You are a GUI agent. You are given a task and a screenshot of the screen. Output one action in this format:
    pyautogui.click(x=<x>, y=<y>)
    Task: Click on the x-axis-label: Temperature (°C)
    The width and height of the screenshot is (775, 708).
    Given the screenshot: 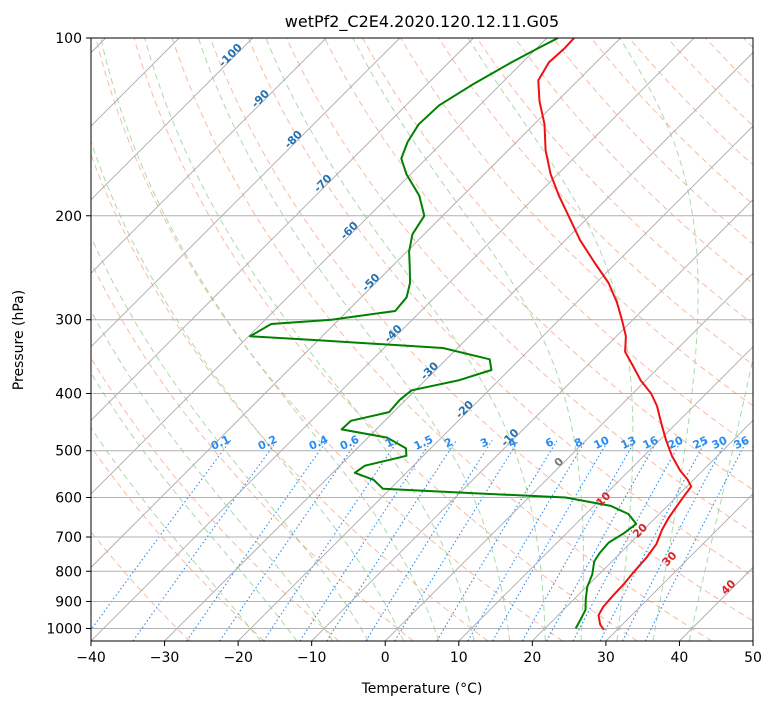 What is the action you would take?
    pyautogui.click(x=422, y=689)
    